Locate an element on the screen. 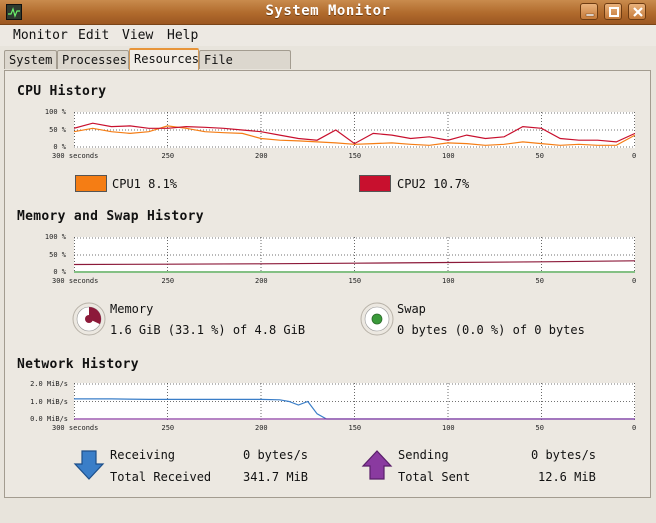 This screenshot has width=656, height=523. cpu-y-tick: 0 % is located at coordinates (59, 147).